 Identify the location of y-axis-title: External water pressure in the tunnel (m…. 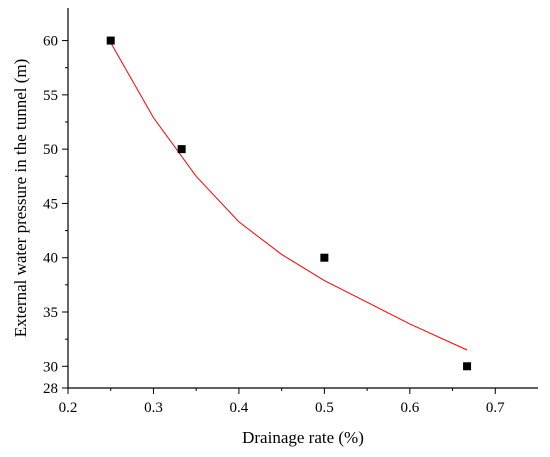
(20, 198).